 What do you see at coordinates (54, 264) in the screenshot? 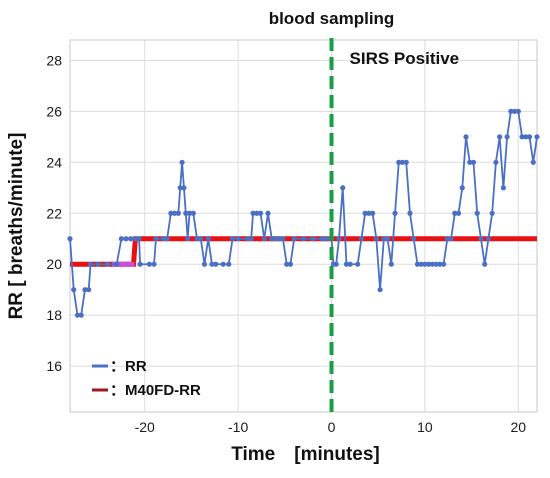
I see `y-tick-label: 20` at bounding box center [54, 264].